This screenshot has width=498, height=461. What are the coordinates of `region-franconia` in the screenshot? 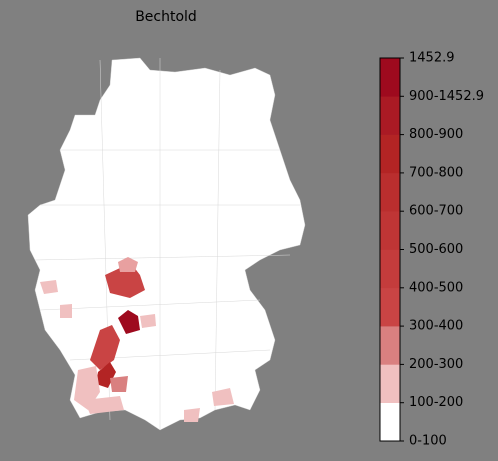 It's located at (148, 321).